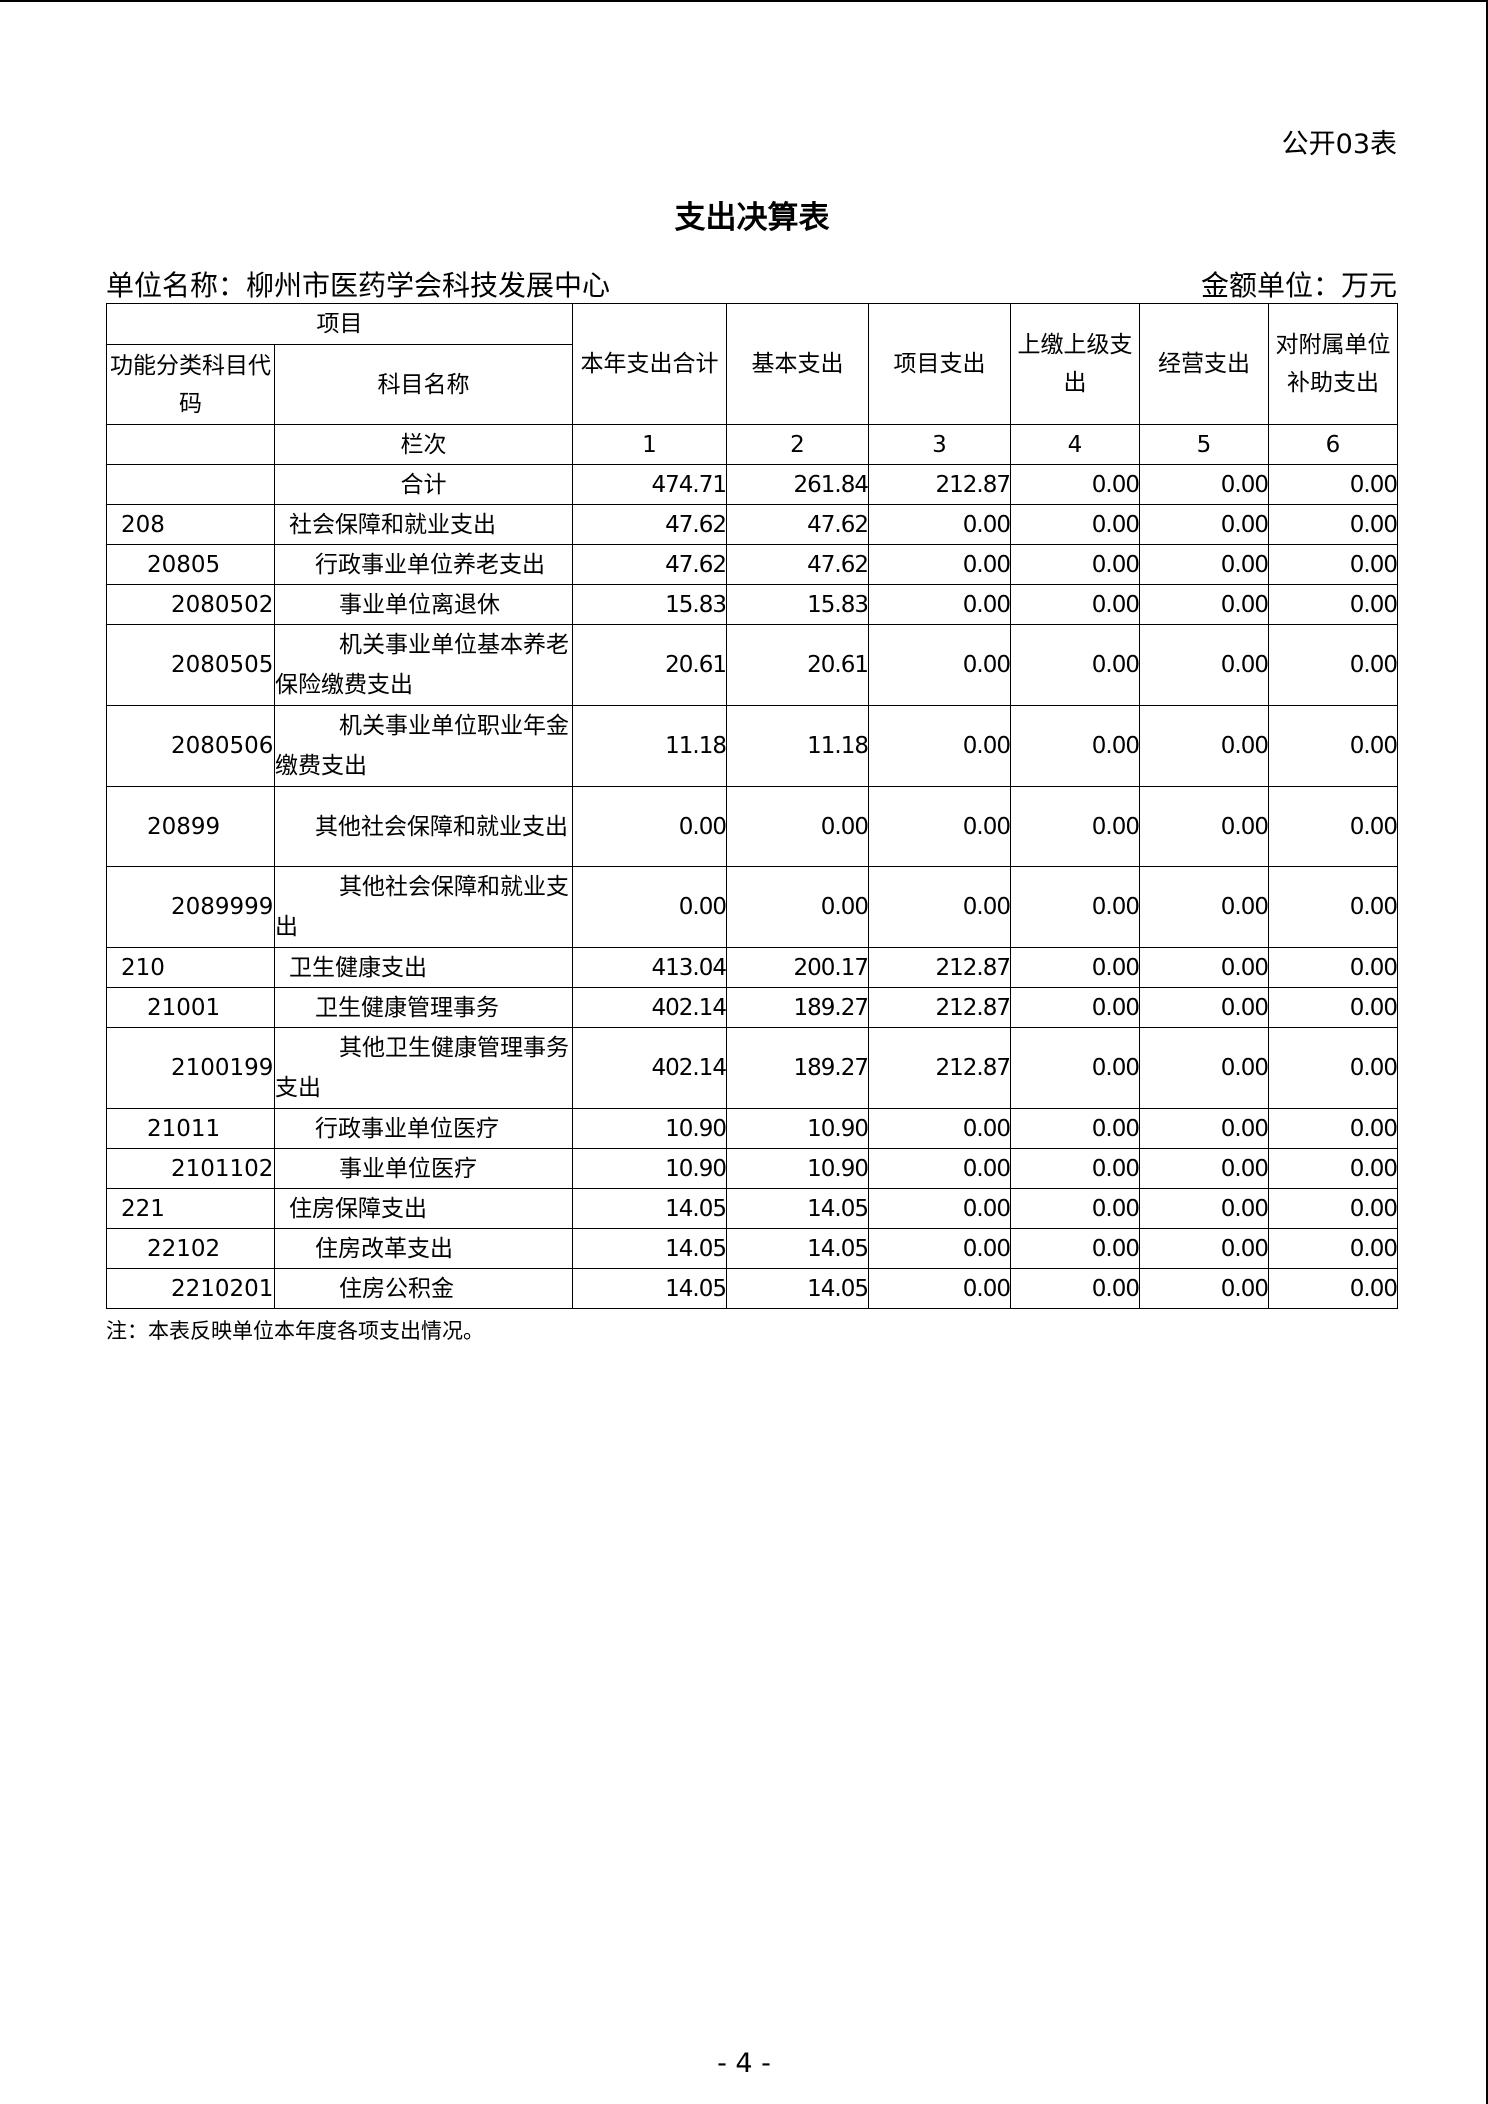  Describe the element at coordinates (423, 484) in the screenshot. I see `subject-name: 合计` at that location.